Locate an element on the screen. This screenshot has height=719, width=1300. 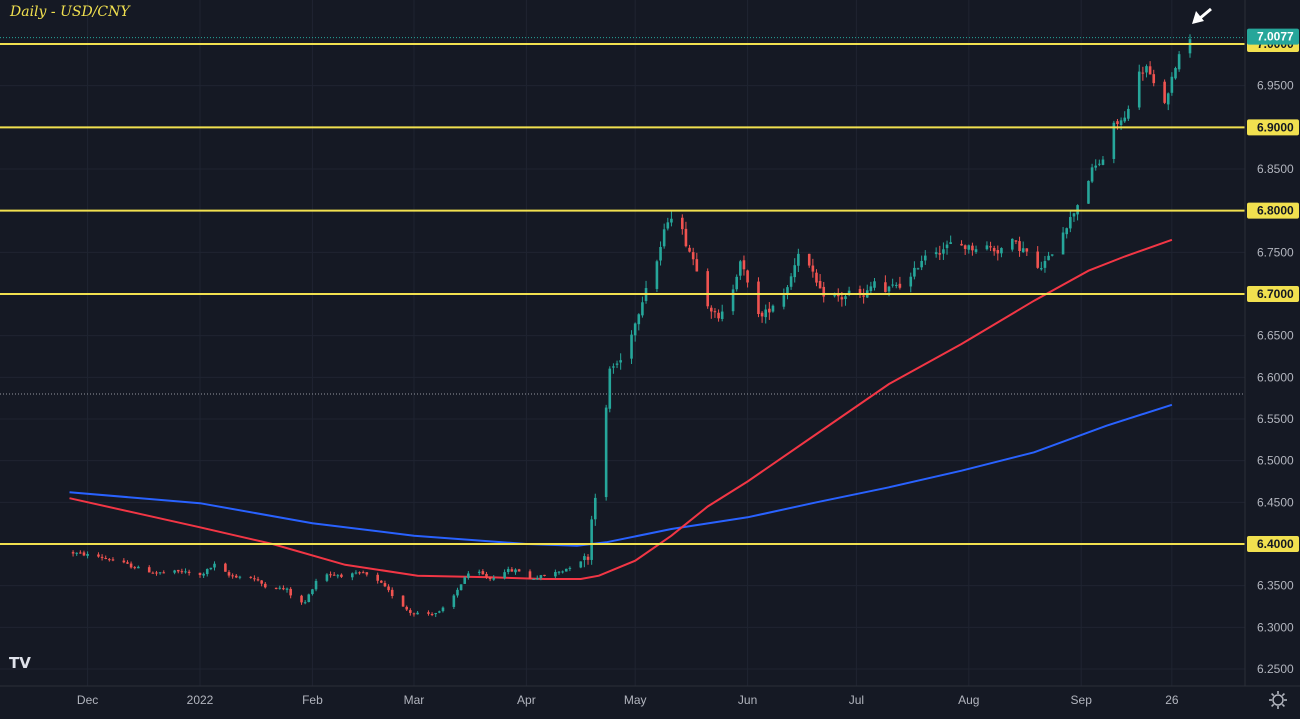
time-tick-label: Jul is located at coordinates (856, 700).